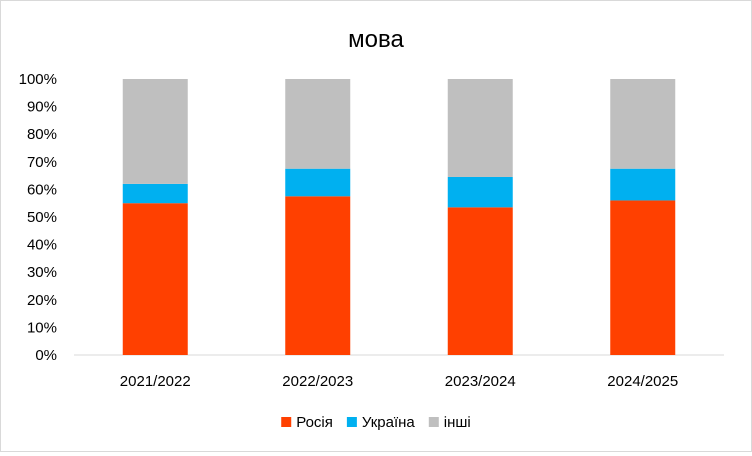 The image size is (752, 456). What do you see at coordinates (42, 189) in the screenshot?
I see `y-tick-label: 60%` at bounding box center [42, 189].